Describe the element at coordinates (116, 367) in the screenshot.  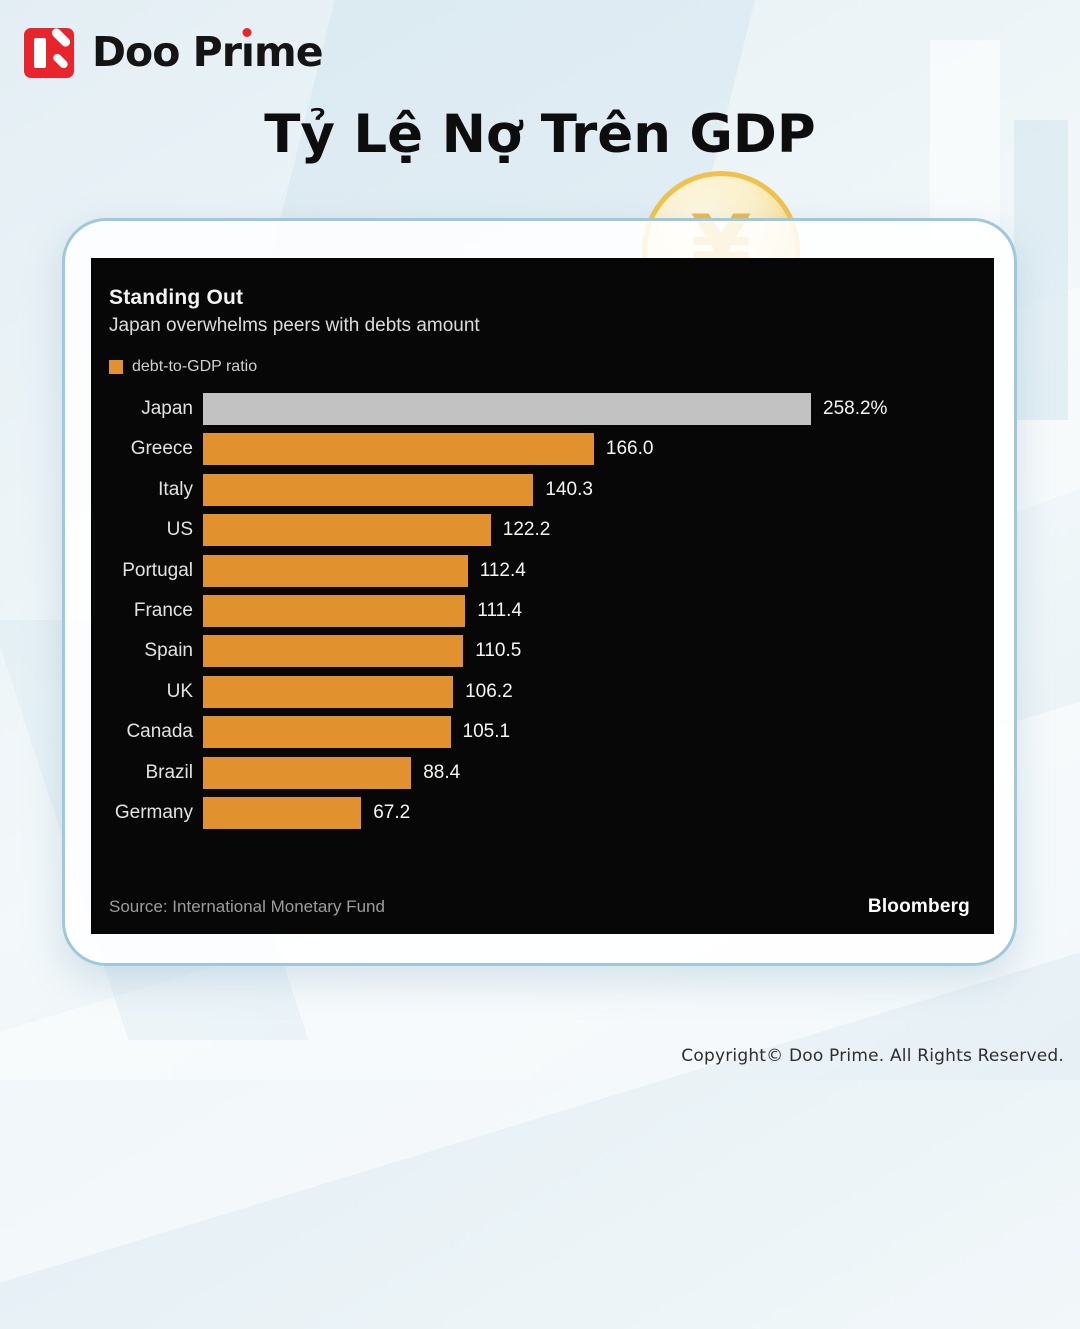
I see `legend-swatch` at that location.